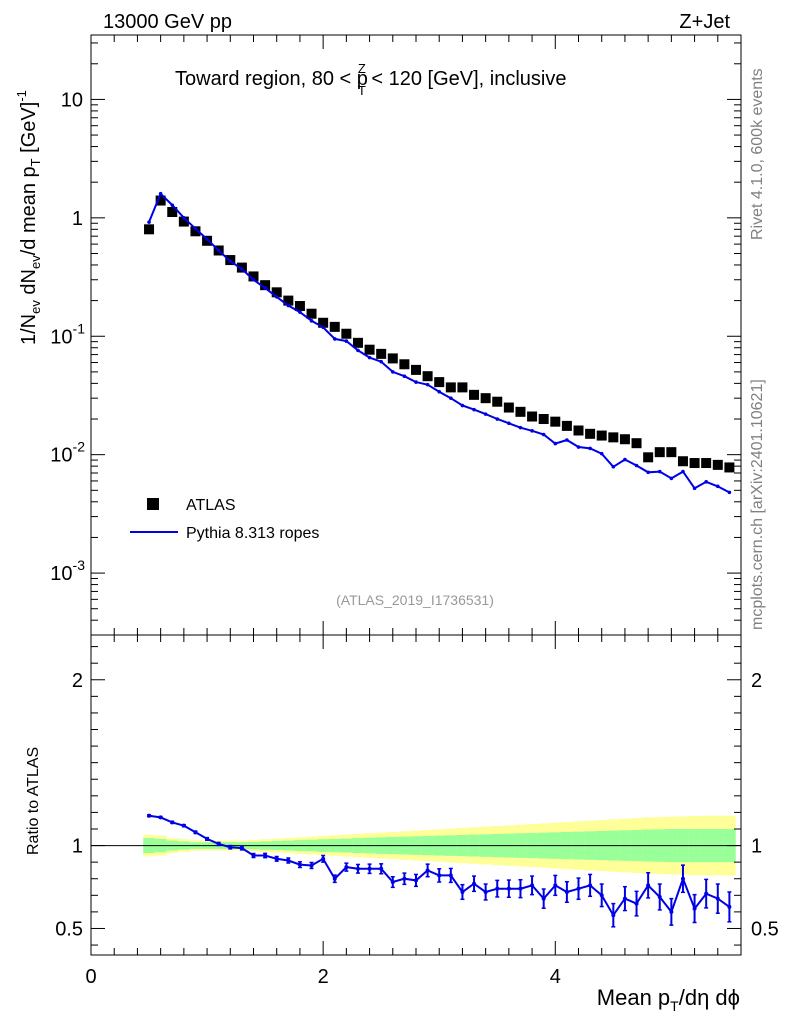 The width and height of the screenshot is (786, 1024). I want to click on y-tick-label: 10, so click(72, 100).